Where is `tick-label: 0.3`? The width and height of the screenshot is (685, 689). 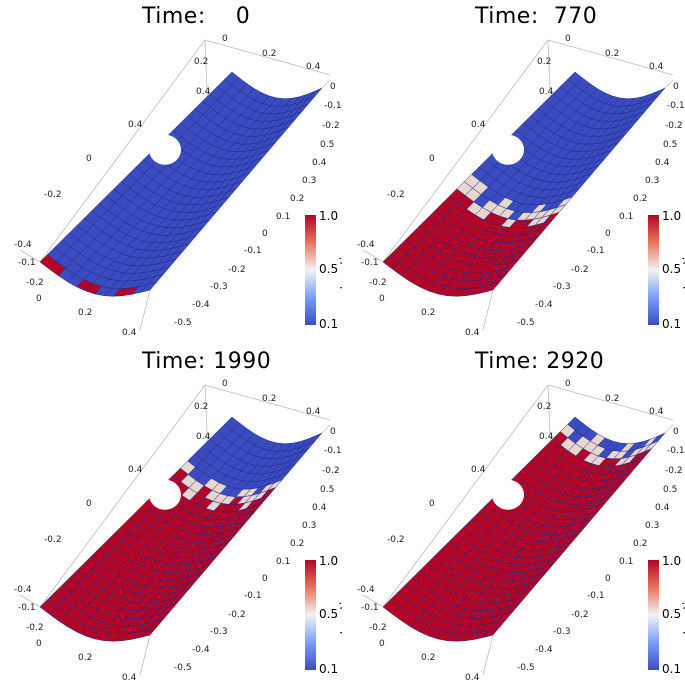
tick-label: 0.3 is located at coordinates (652, 181).